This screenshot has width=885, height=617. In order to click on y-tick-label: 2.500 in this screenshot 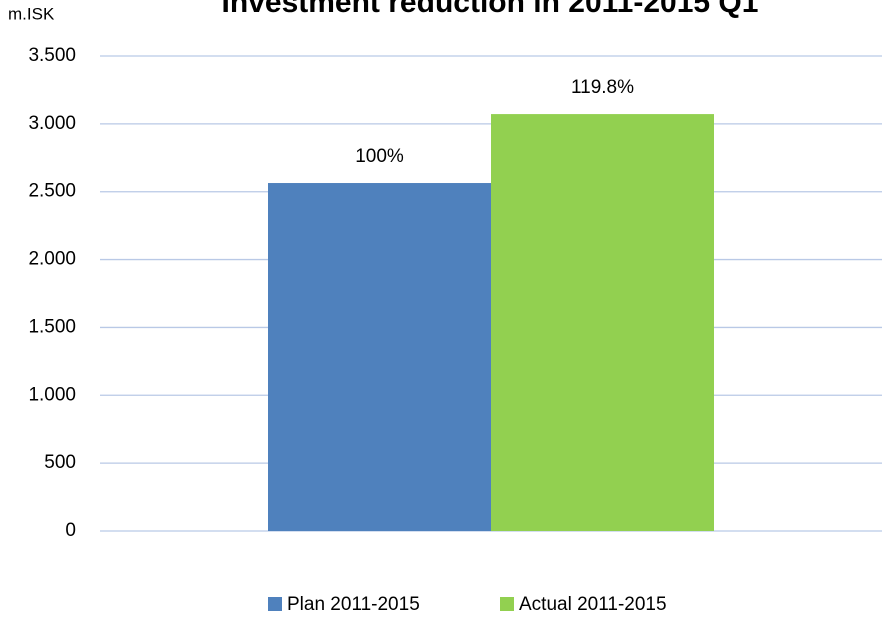, I will do `click(52, 191)`.